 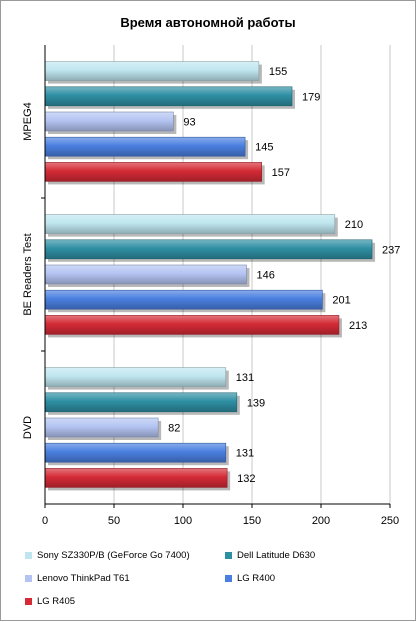 I want to click on x-tick-label: 0, so click(x=45, y=521).